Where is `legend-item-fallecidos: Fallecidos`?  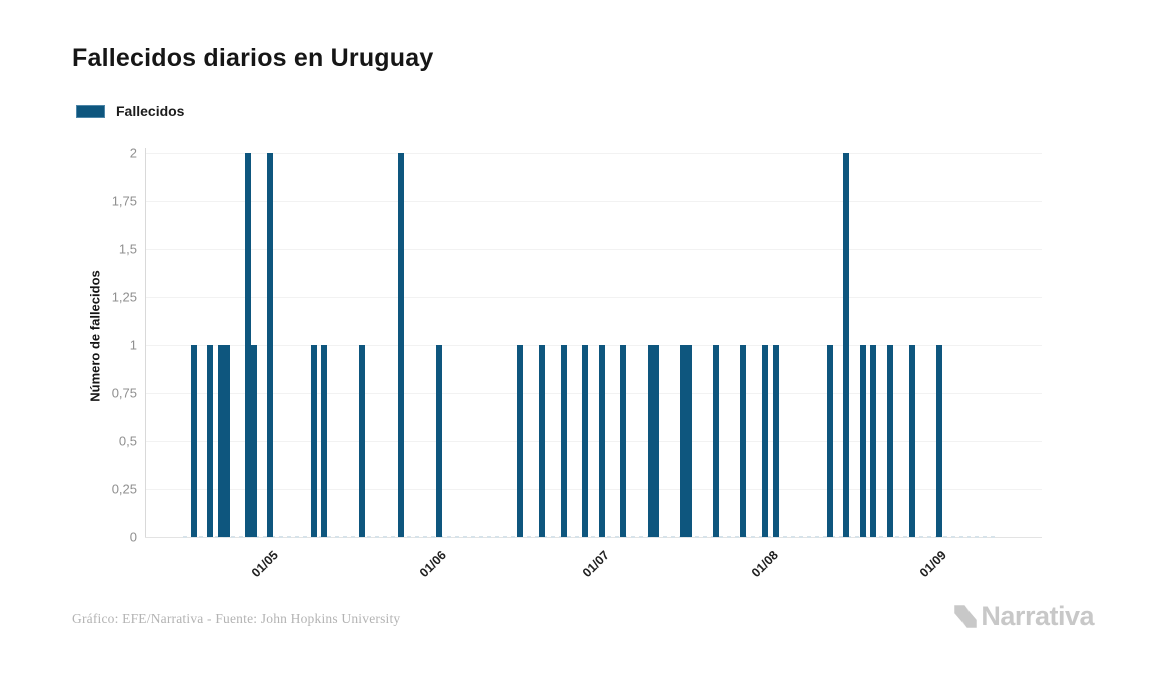 legend-item-fallecidos: Fallecidos is located at coordinates (130, 111).